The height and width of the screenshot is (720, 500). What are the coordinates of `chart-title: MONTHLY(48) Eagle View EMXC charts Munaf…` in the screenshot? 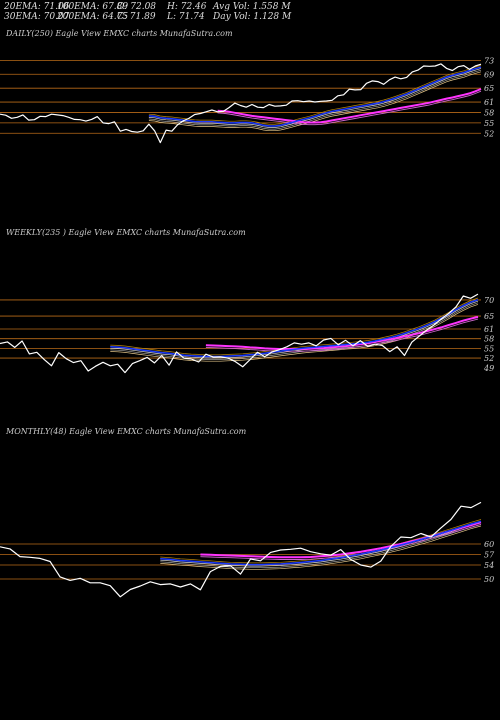 It's located at (126, 431).